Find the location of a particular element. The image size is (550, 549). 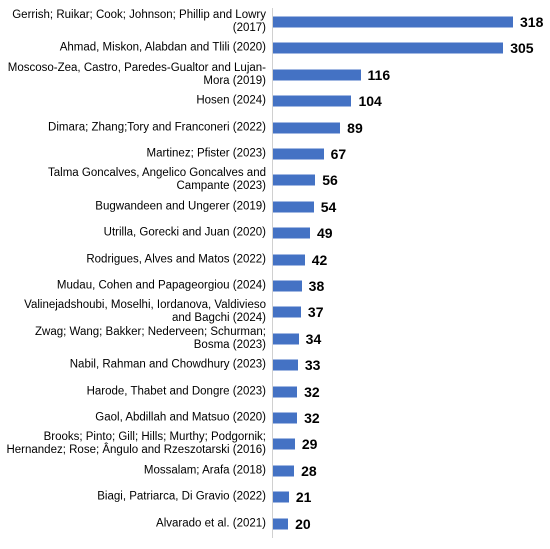

category-label: Hosen (2024) is located at coordinates (231, 100).